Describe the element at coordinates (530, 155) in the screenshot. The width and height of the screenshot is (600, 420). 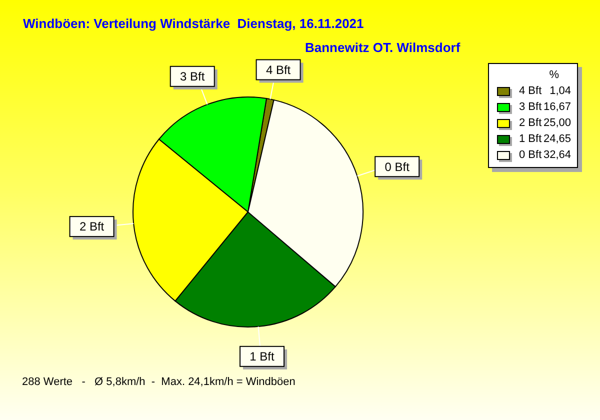
I see `legend-label: 0 Bft` at that location.